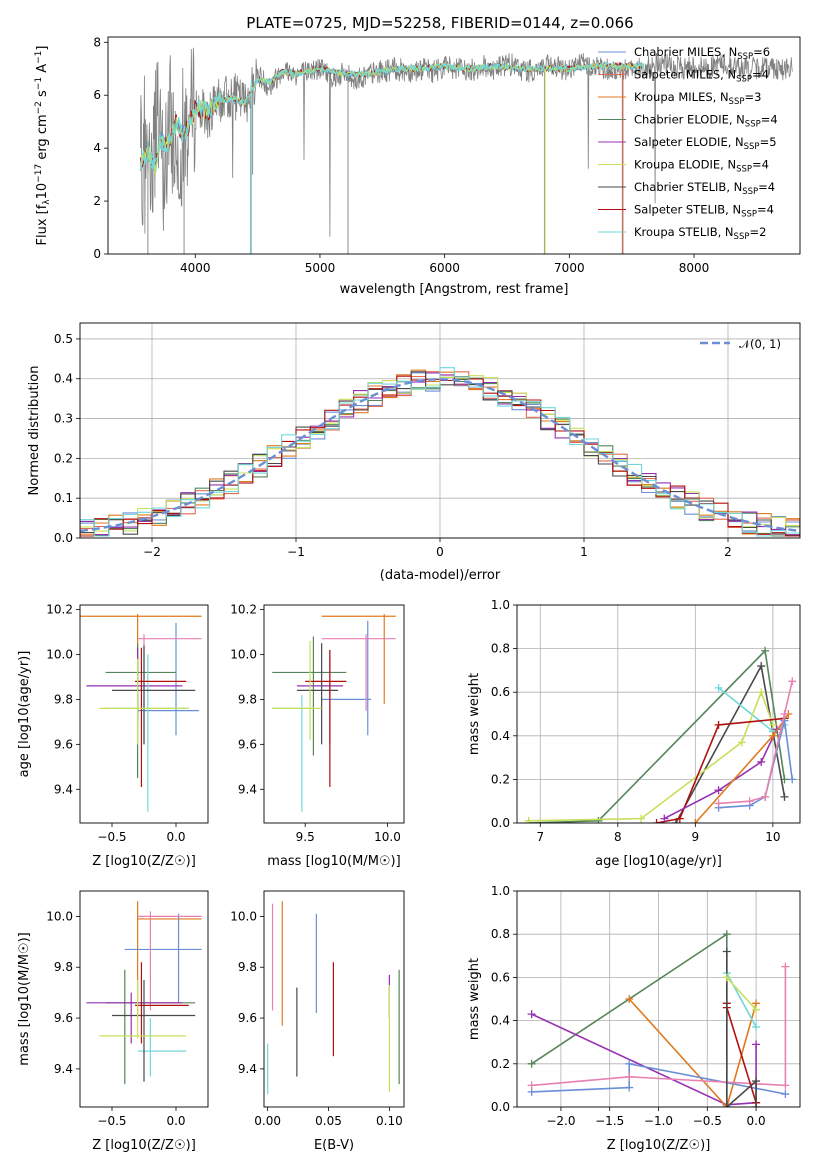 The image size is (819, 1170). What do you see at coordinates (440, 575) in the screenshot?
I see `x-axis-label: (data-model)/error` at bounding box center [440, 575].